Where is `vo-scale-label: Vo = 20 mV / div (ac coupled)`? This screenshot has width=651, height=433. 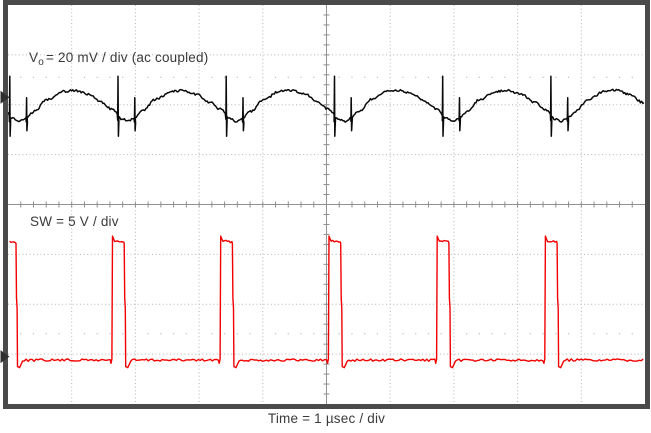 vo-scale-label: Vo = 20 mV / div (ac coupled) is located at coordinates (119, 59).